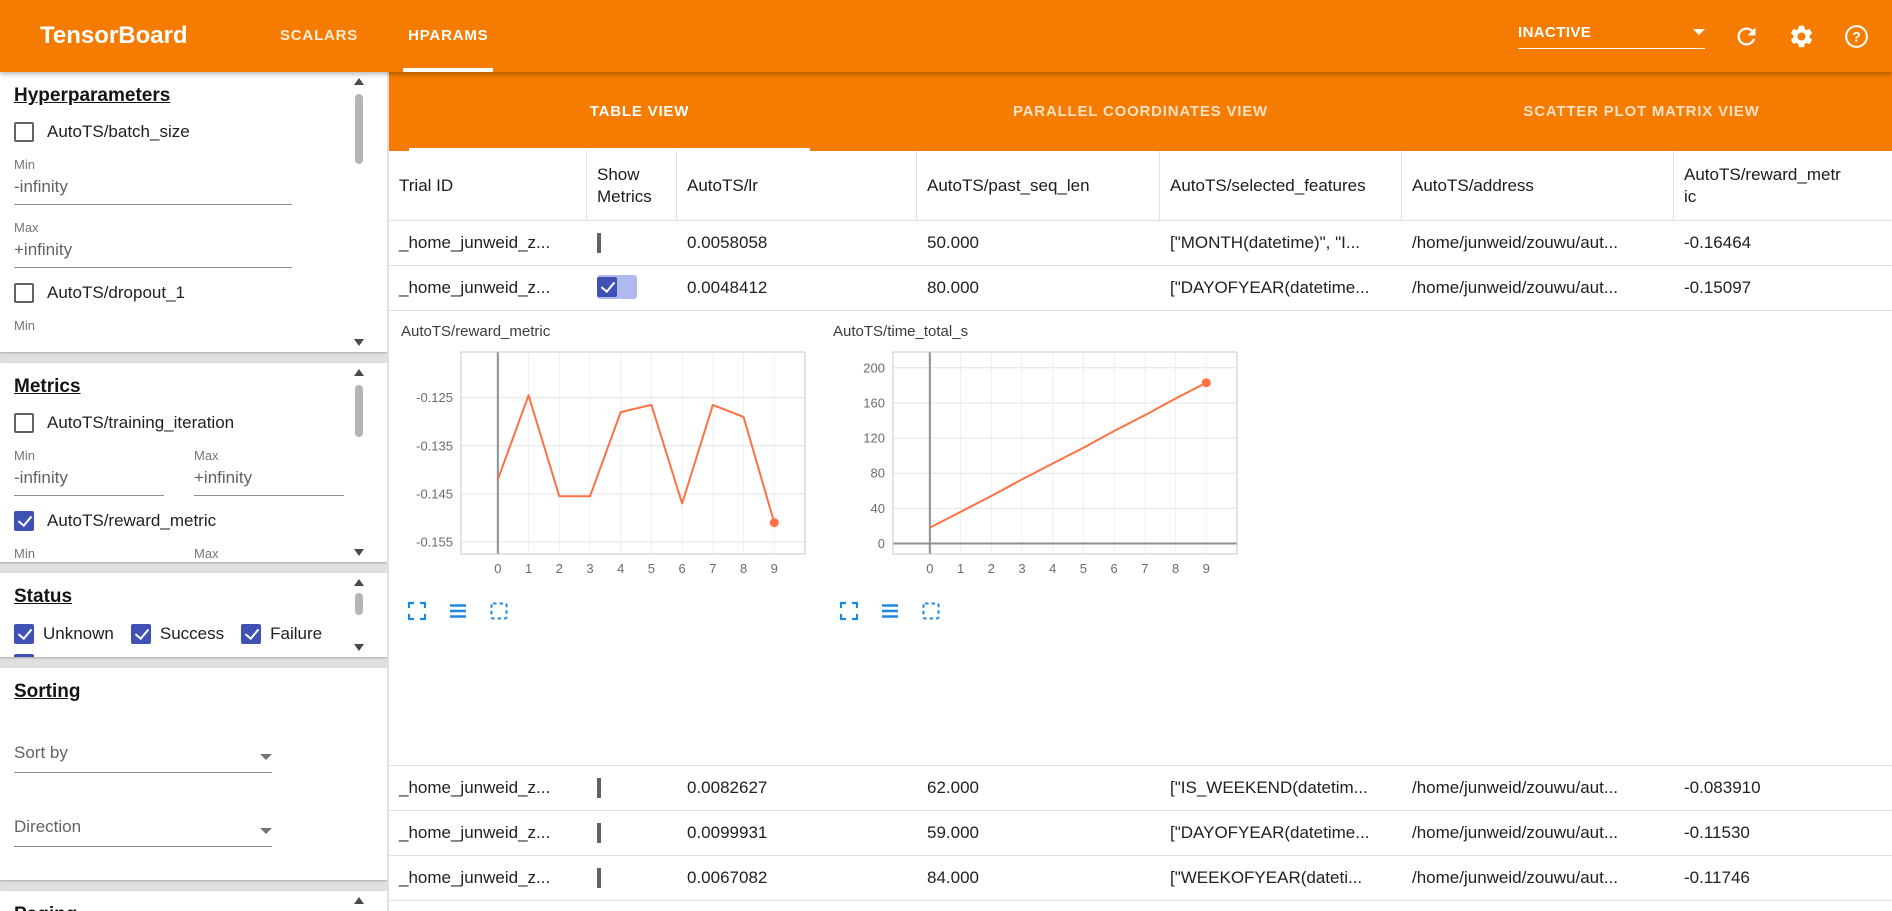 Image resolution: width=1892 pixels, height=911 pixels. Describe the element at coordinates (1762, 185) in the screenshot. I see `column-header-reward-metric: AutoTS/reward_metric` at that location.